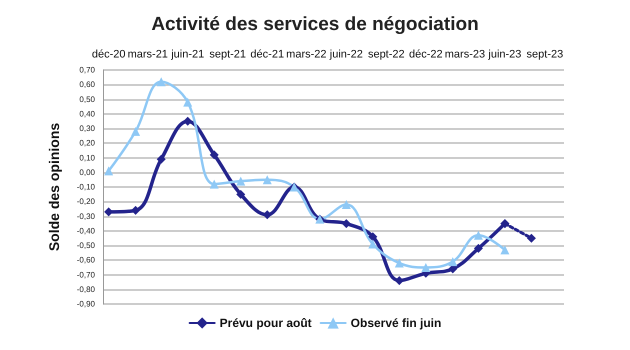  What do you see at coordinates (386, 54) in the screenshot?
I see `x-tick-label: sept-22` at bounding box center [386, 54].